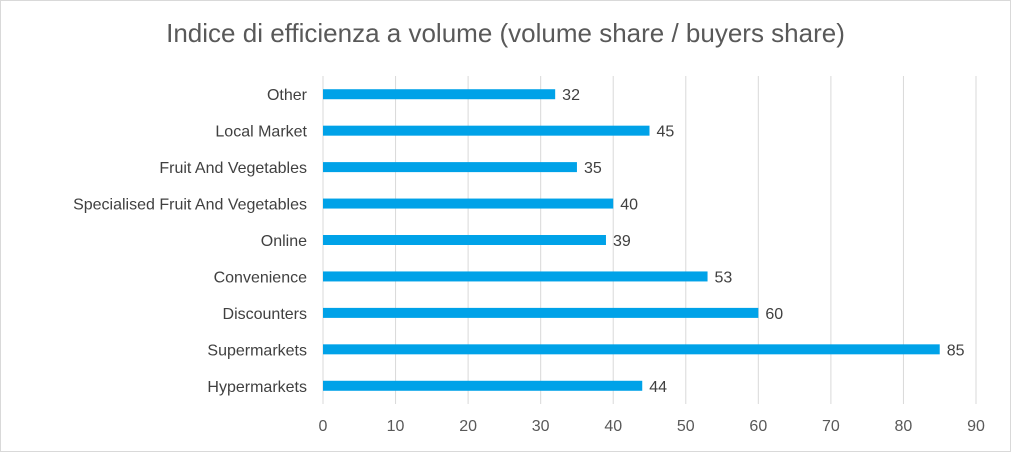 This screenshot has height=452, width=1011. I want to click on category-label: Hypermarkets, so click(257, 387).